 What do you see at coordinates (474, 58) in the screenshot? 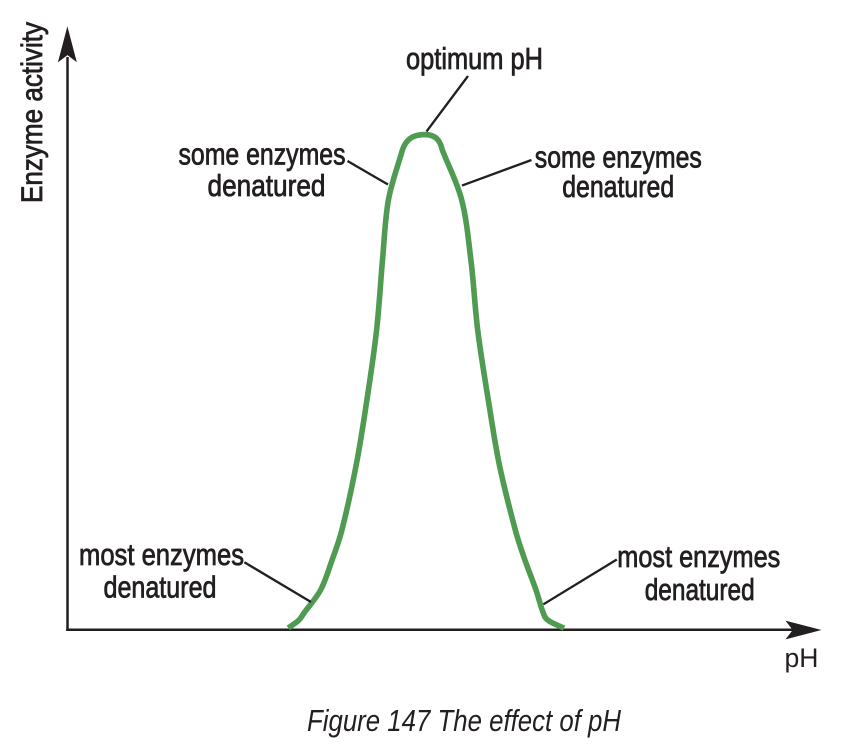
I see `svg-text: optimum pH` at bounding box center [474, 58].